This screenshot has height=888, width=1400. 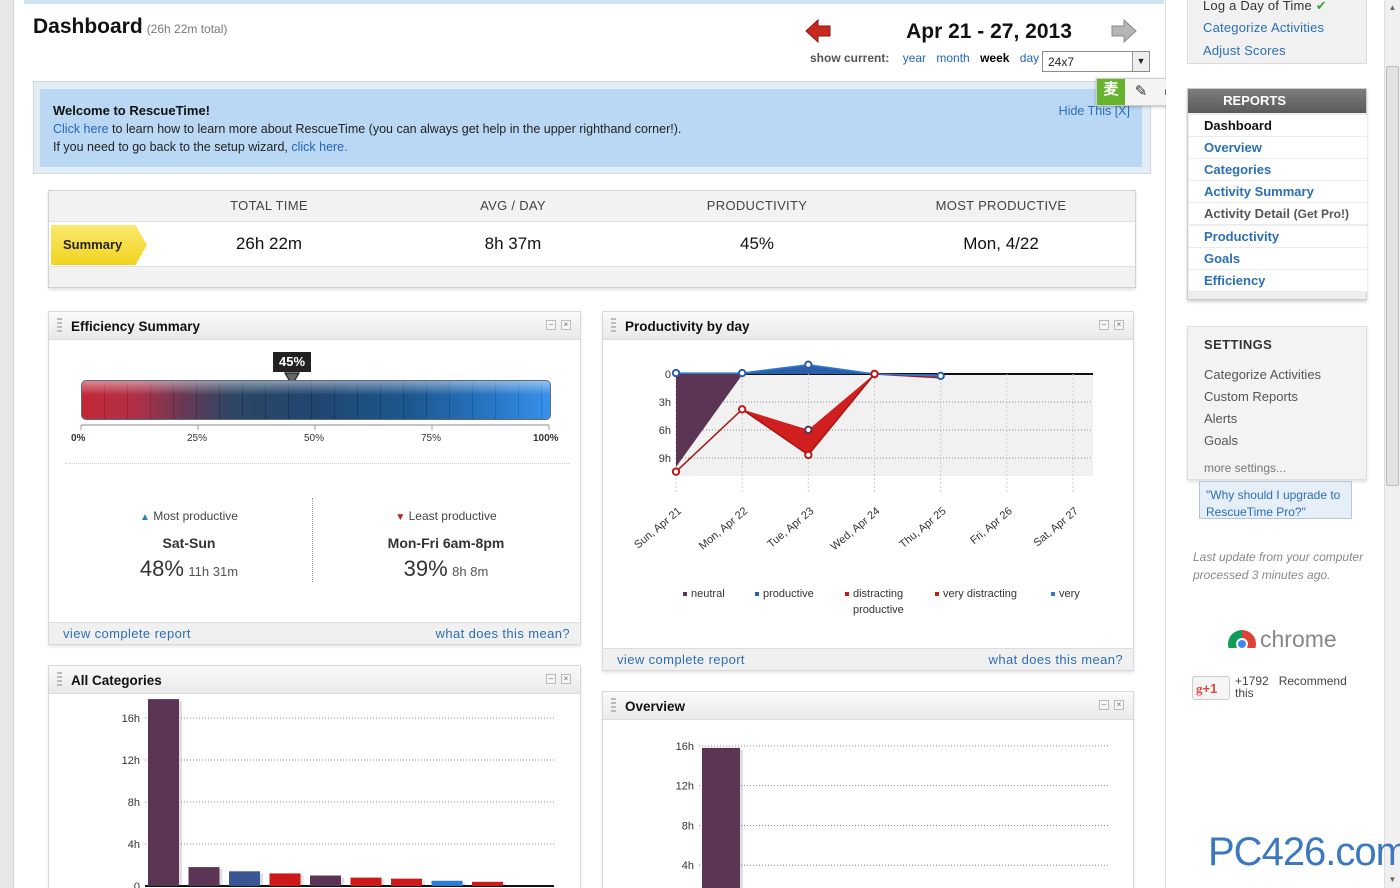 What do you see at coordinates (269, 205) in the screenshot?
I see `summary-col-total-time: TOTAL TIME` at bounding box center [269, 205].